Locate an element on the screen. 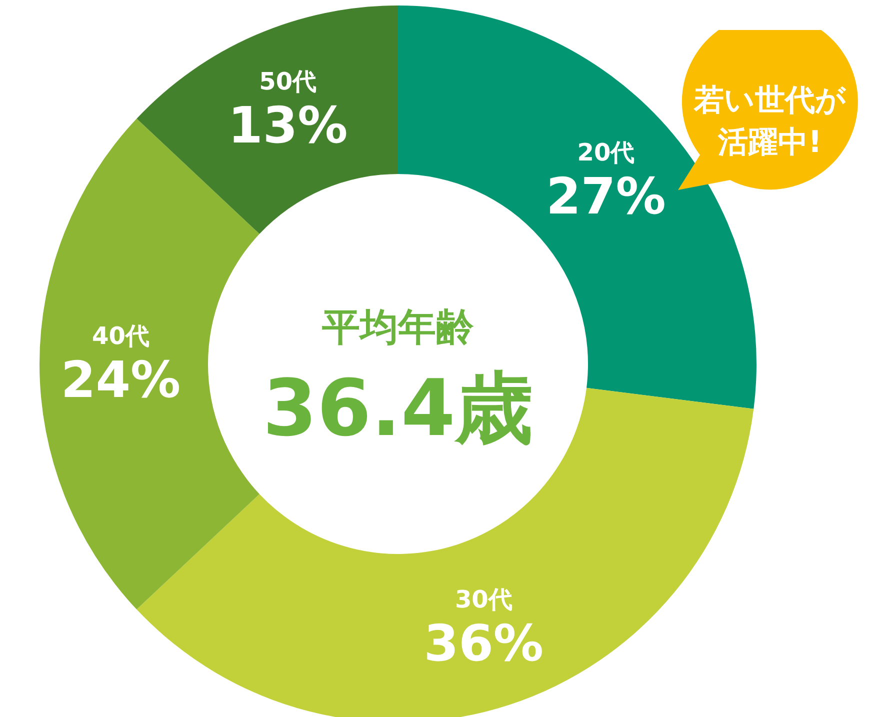 The image size is (896, 717). text: 平均年齢 is located at coordinates (398, 327).